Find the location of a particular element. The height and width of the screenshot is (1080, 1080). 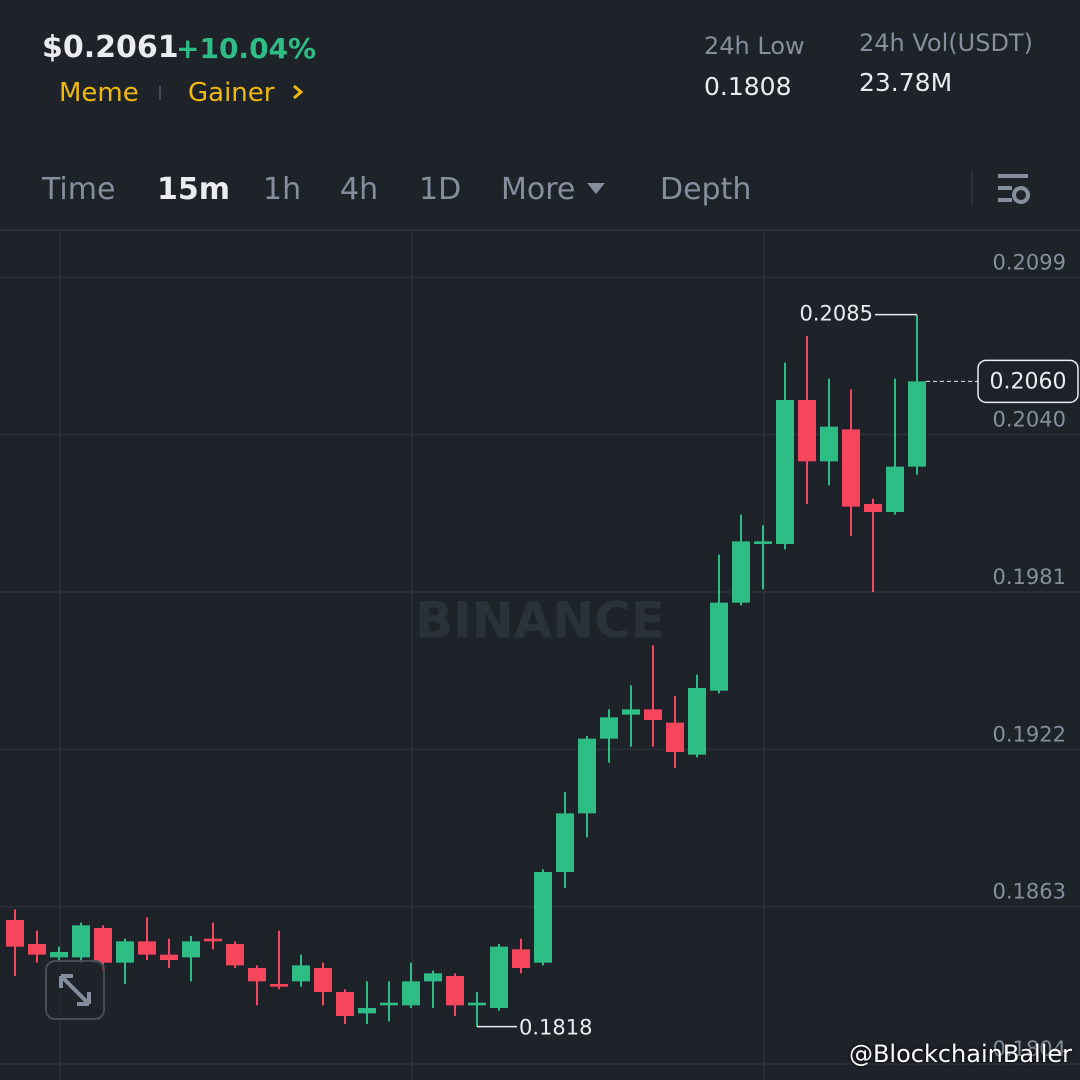

change: +10.04% is located at coordinates (246, 48).